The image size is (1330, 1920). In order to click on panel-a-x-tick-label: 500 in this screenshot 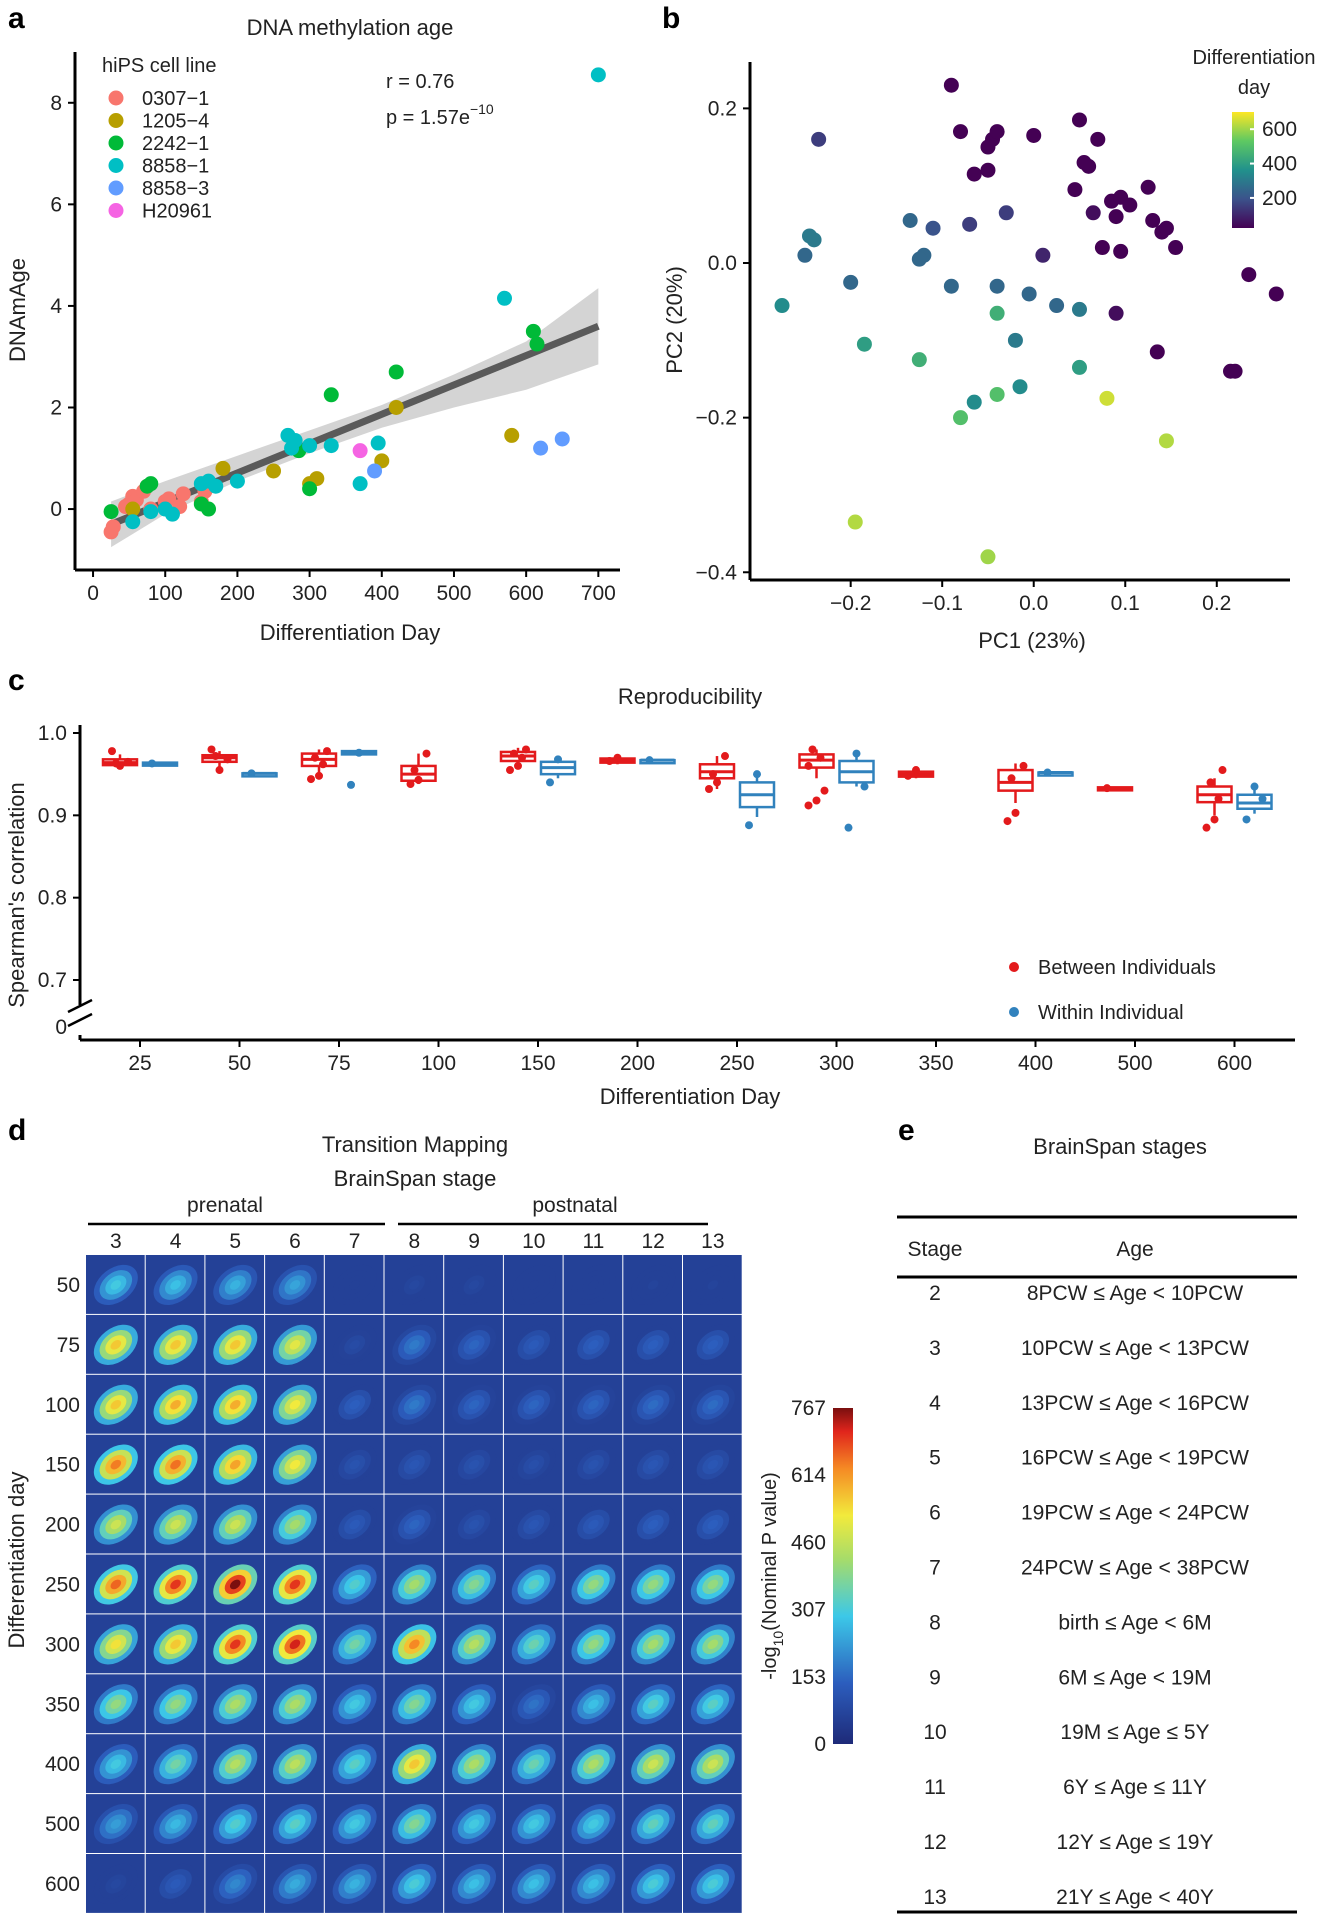, I will do `click(453, 593)`.